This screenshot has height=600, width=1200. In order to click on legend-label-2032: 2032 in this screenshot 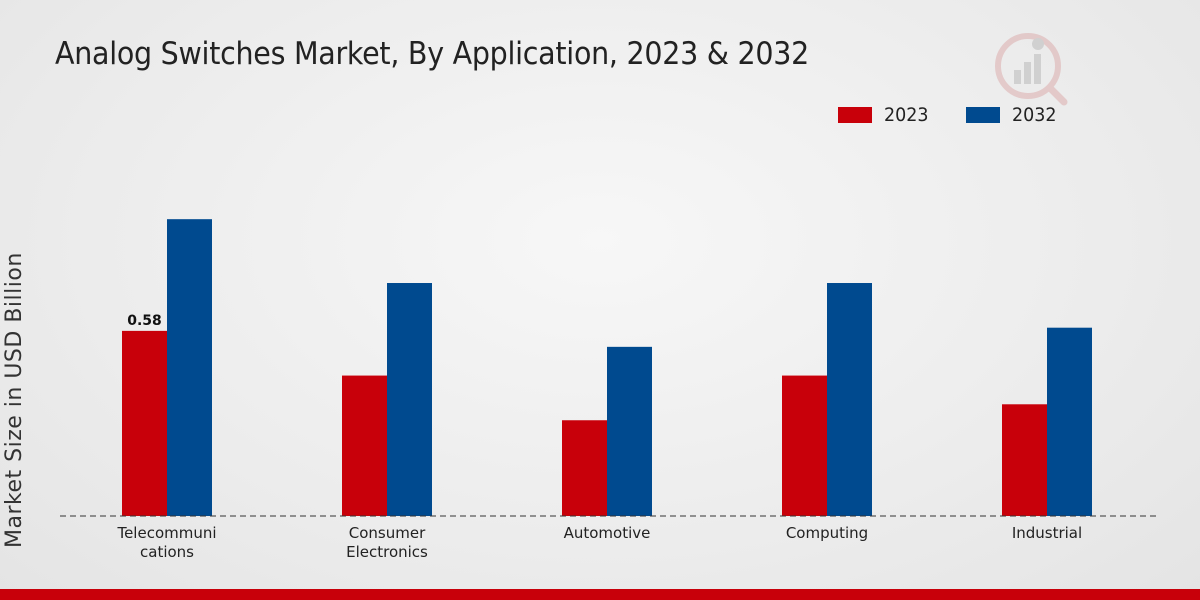, I will do `click(1034, 115)`.